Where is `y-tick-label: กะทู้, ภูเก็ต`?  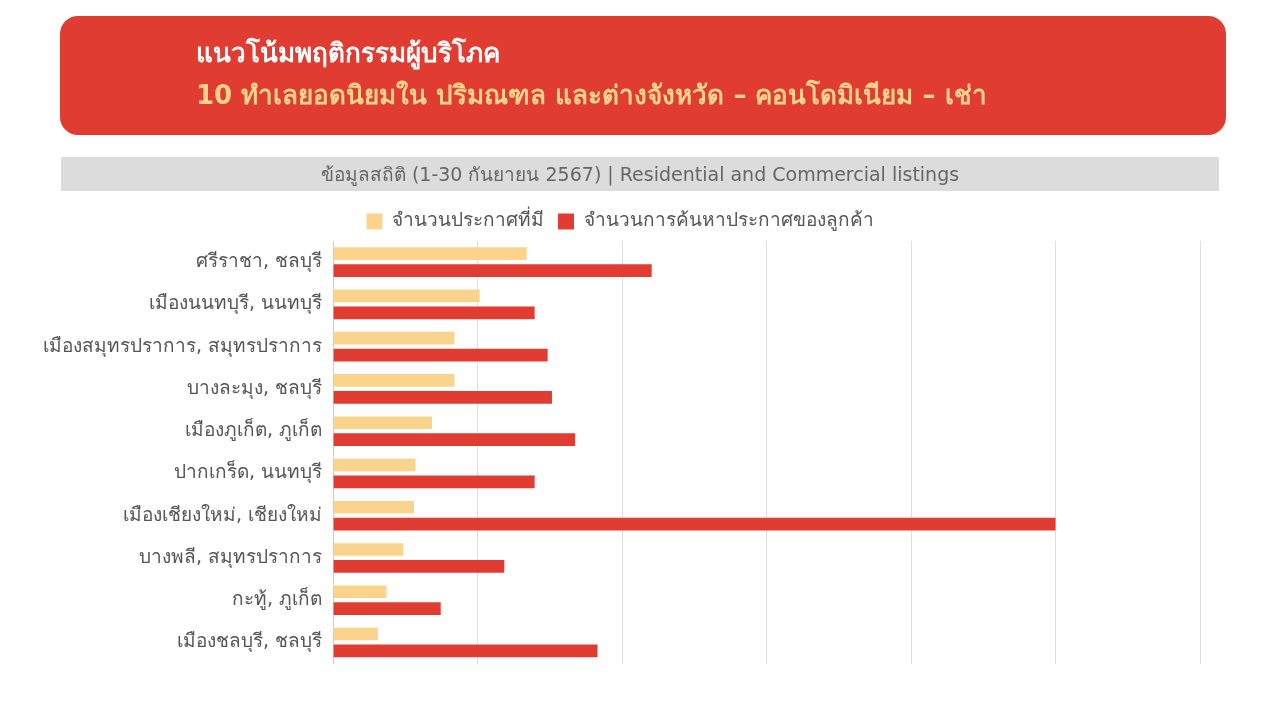
y-tick-label: กะทู้, ภูเก็ต is located at coordinates (277, 598).